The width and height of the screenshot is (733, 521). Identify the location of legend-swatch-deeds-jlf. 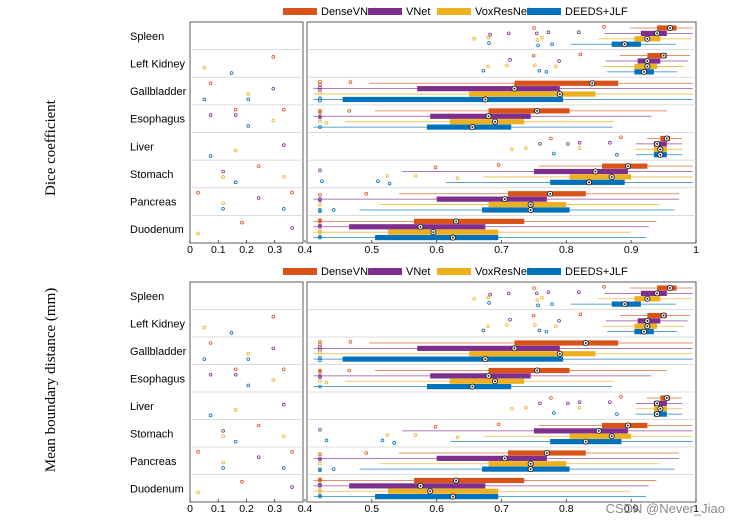
(544, 271).